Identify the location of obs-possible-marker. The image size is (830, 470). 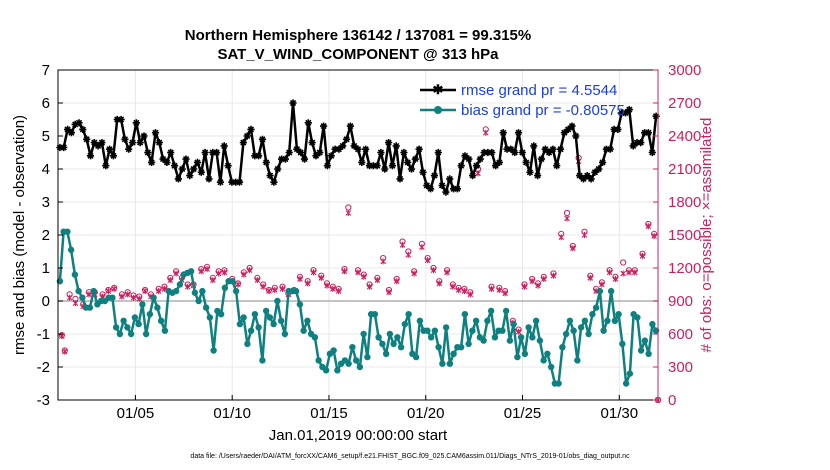
(623, 262).